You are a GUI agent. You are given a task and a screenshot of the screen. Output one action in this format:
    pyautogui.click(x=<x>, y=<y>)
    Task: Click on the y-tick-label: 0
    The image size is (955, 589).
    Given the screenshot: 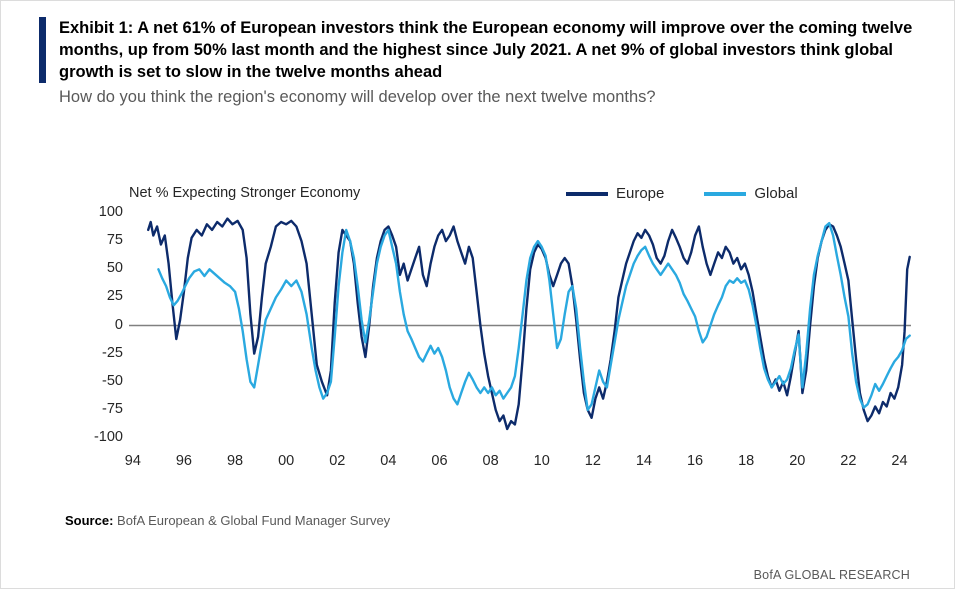 What is the action you would take?
    pyautogui.click(x=118, y=324)
    